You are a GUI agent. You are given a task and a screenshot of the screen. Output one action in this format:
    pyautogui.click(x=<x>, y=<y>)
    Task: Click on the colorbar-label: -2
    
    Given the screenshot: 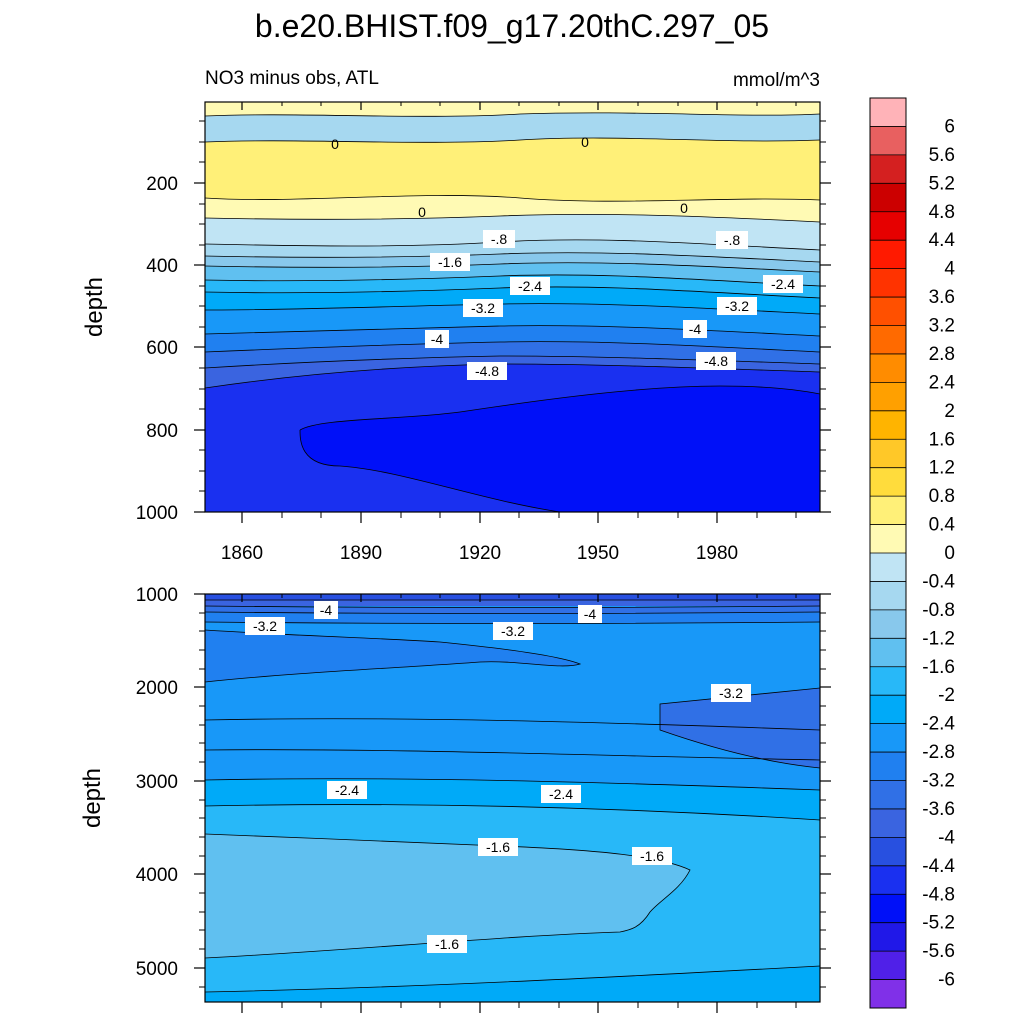 What is the action you would take?
    pyautogui.click(x=946, y=695)
    